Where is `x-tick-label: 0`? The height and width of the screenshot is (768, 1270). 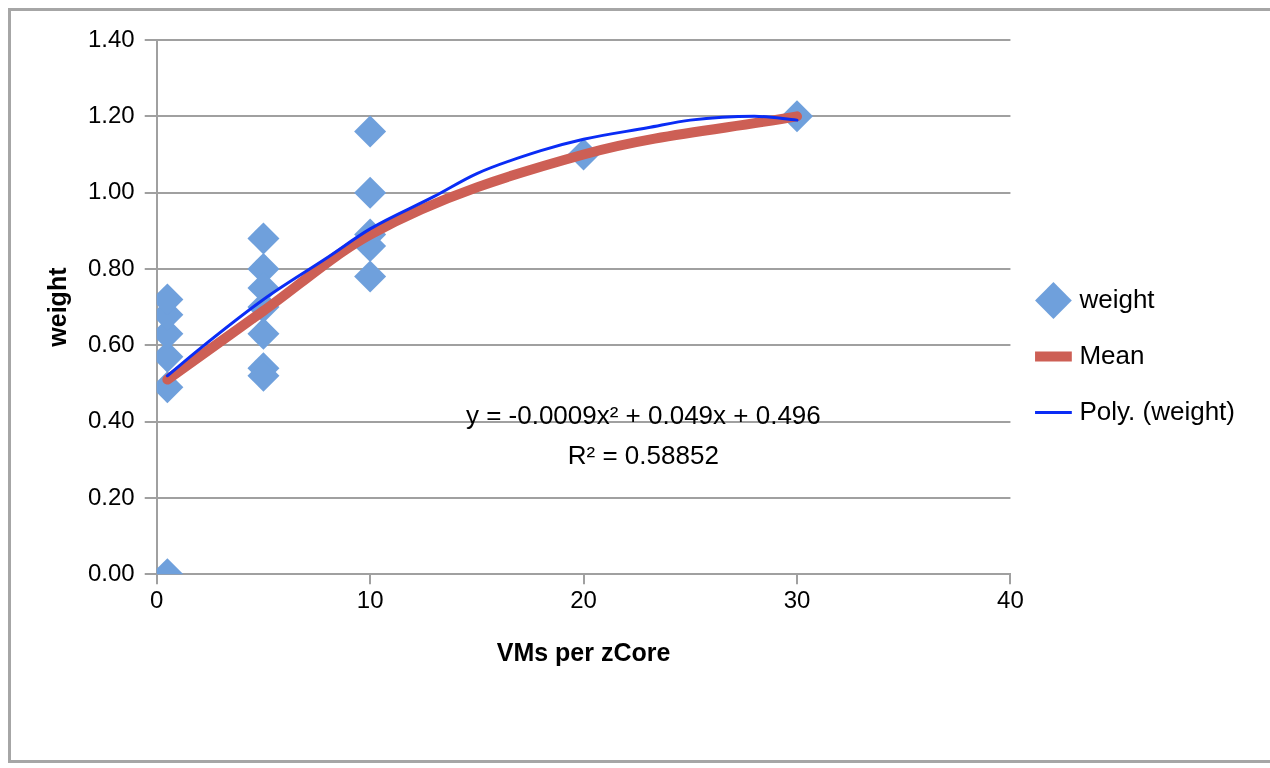 x-tick-label: 0 is located at coordinates (157, 600).